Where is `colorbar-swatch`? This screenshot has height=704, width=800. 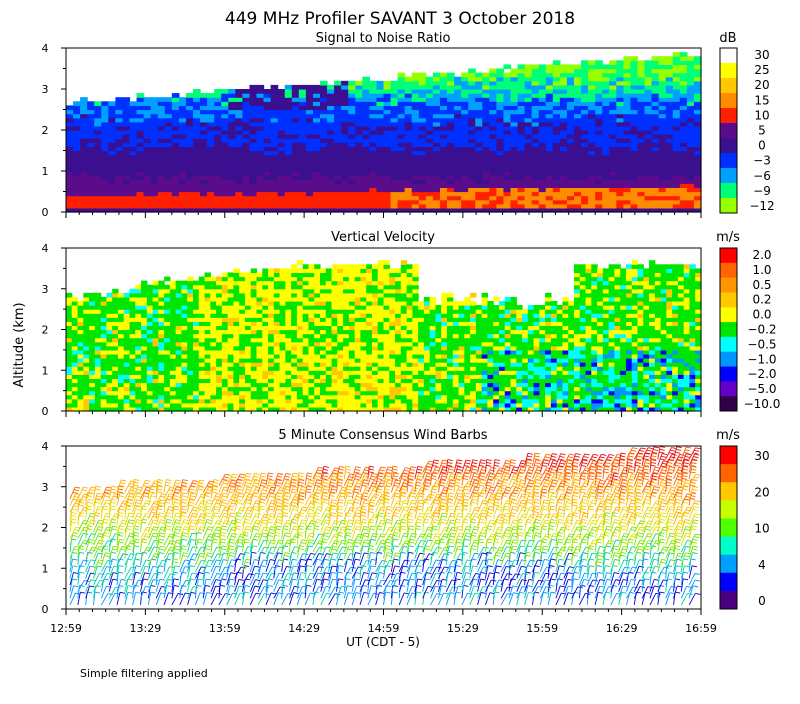 colorbar-swatch is located at coordinates (728, 176).